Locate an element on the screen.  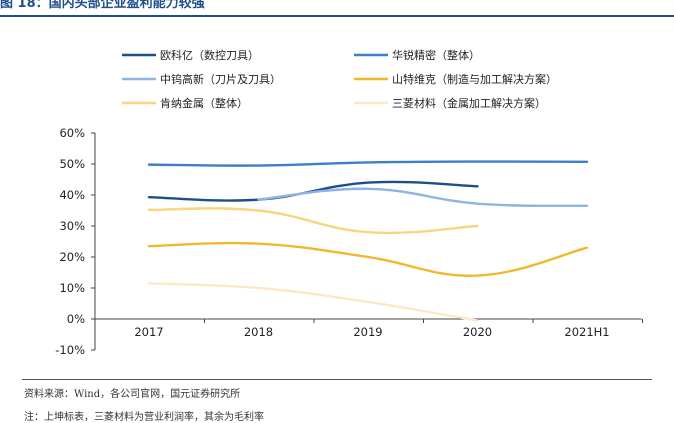
legend-label: 中钨高新（刀片及刀具） is located at coordinates (220, 79).